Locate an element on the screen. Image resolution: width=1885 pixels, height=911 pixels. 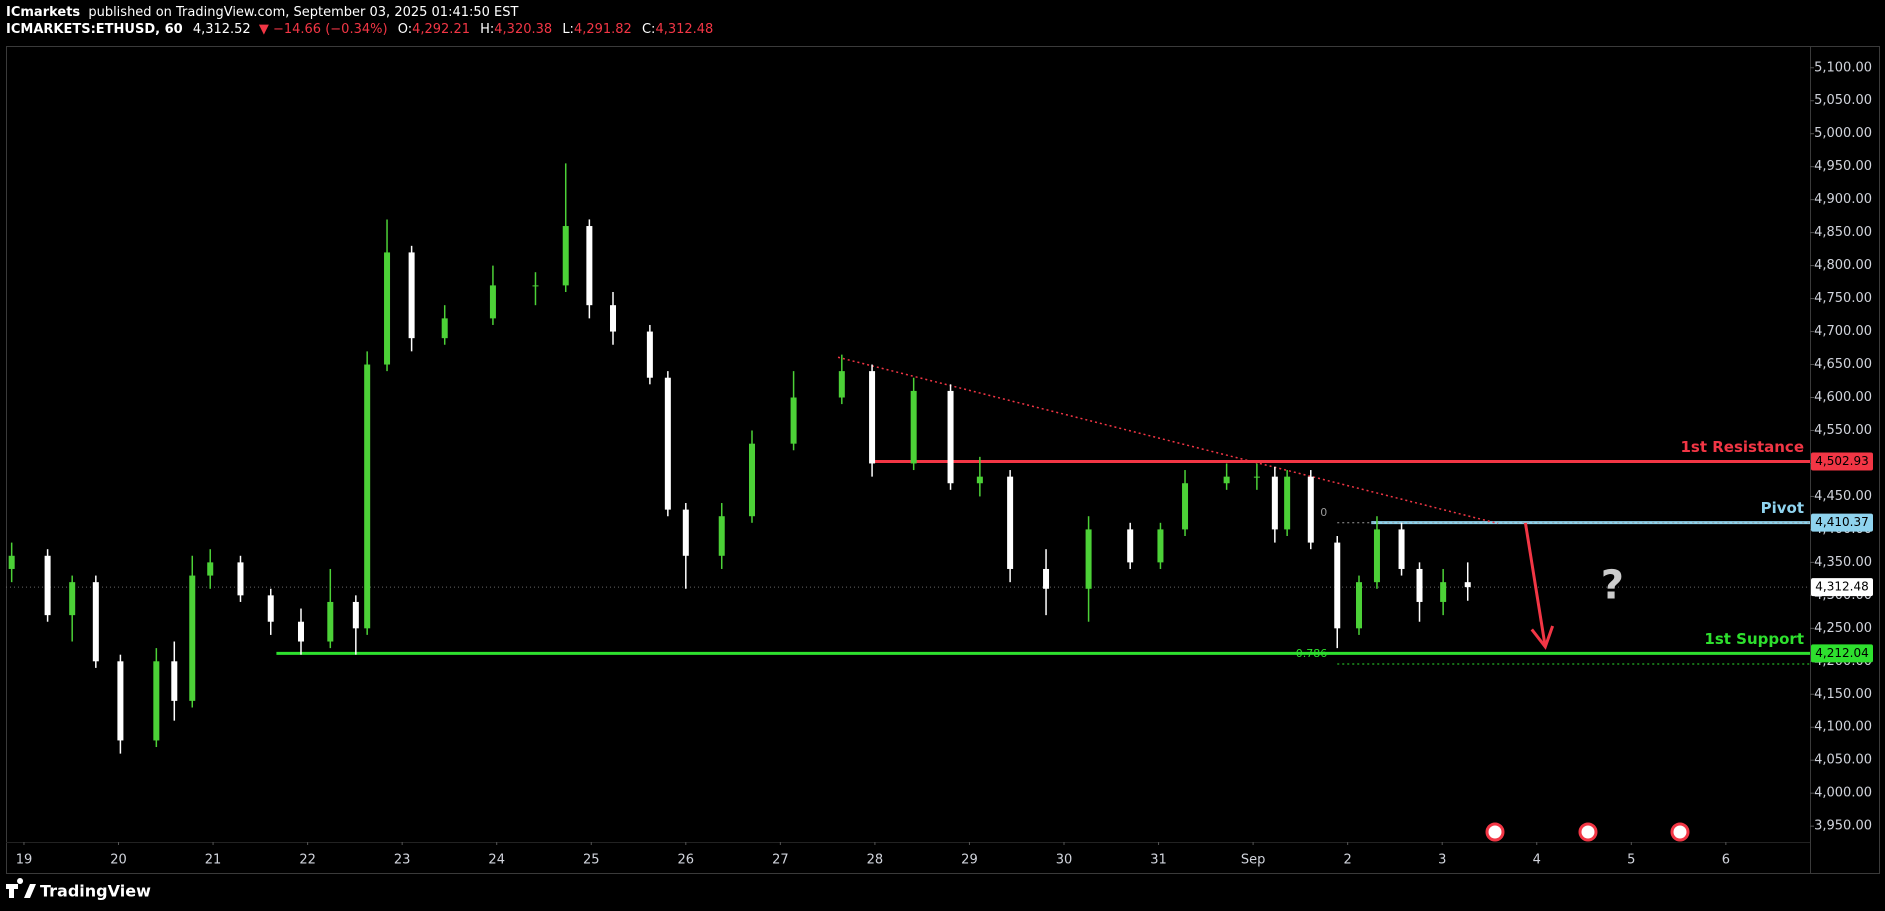
ohlc-value: 4,312.48 is located at coordinates (684, 29).